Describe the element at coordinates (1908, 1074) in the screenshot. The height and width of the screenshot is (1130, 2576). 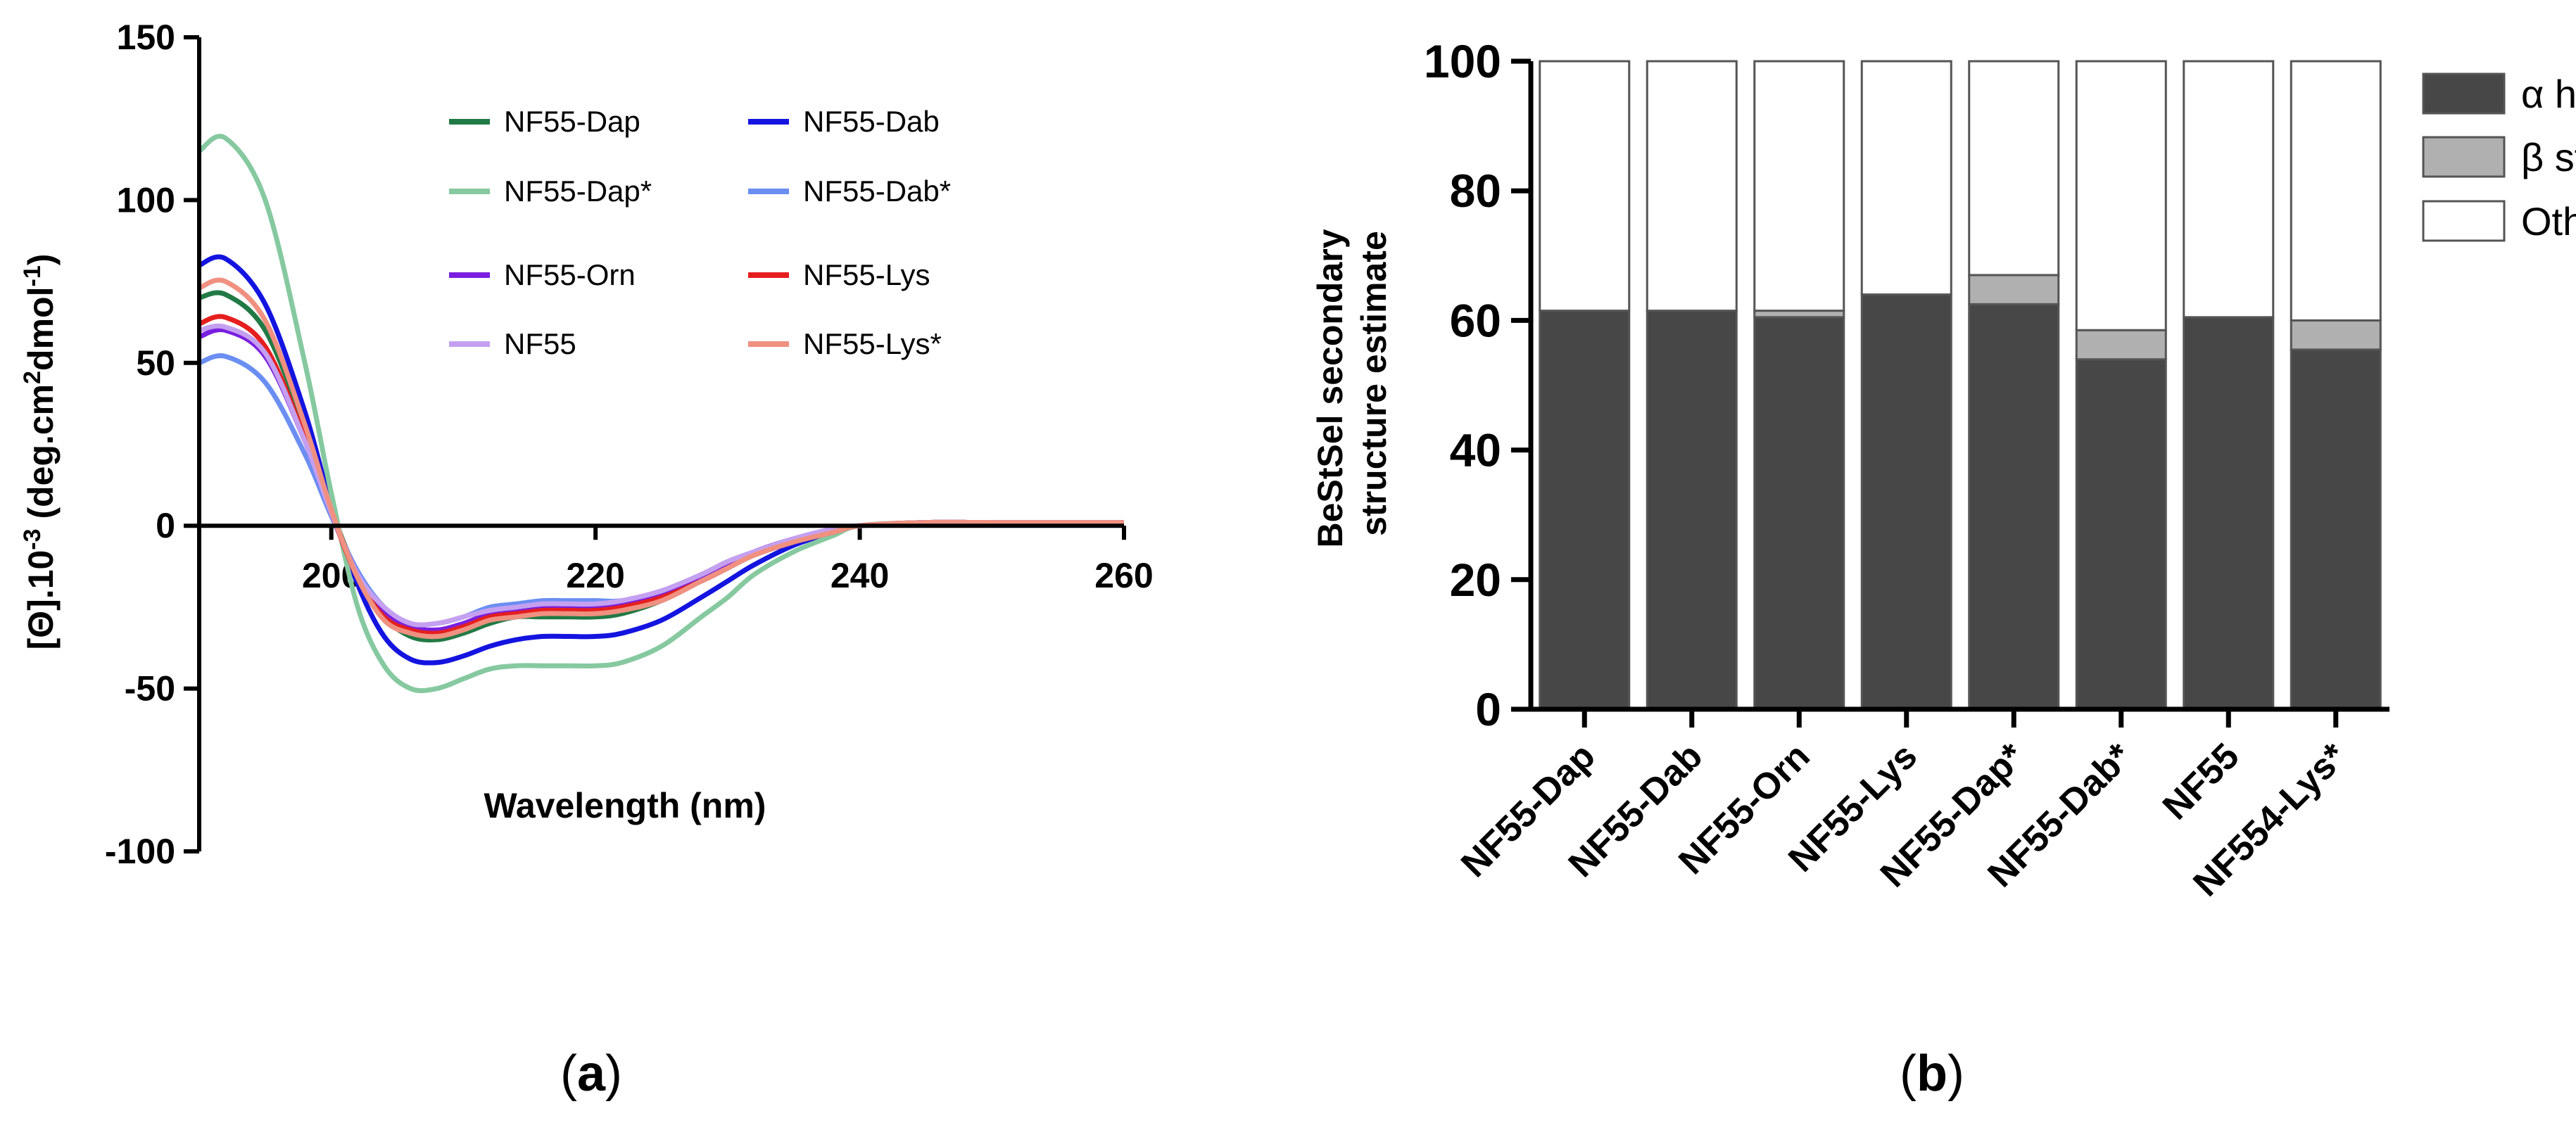
I see `panel-b-label-open: (` at that location.